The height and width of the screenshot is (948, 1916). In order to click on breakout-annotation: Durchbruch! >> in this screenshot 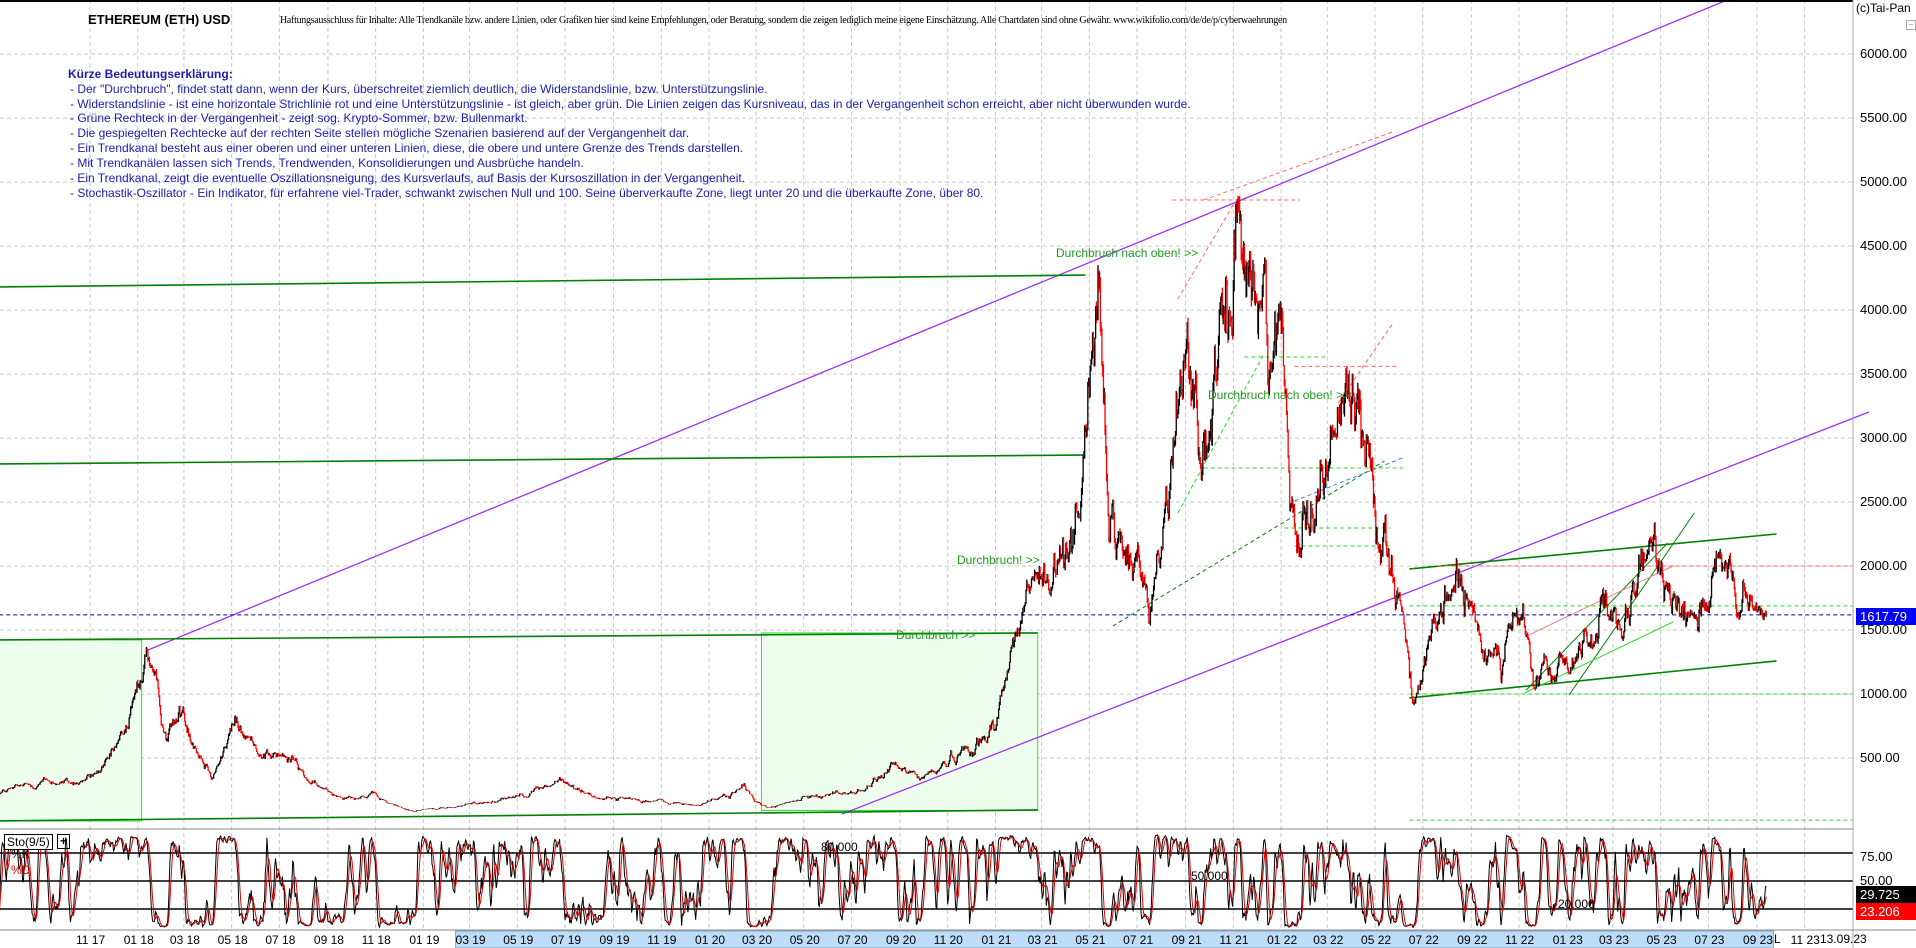, I will do `click(998, 560)`.